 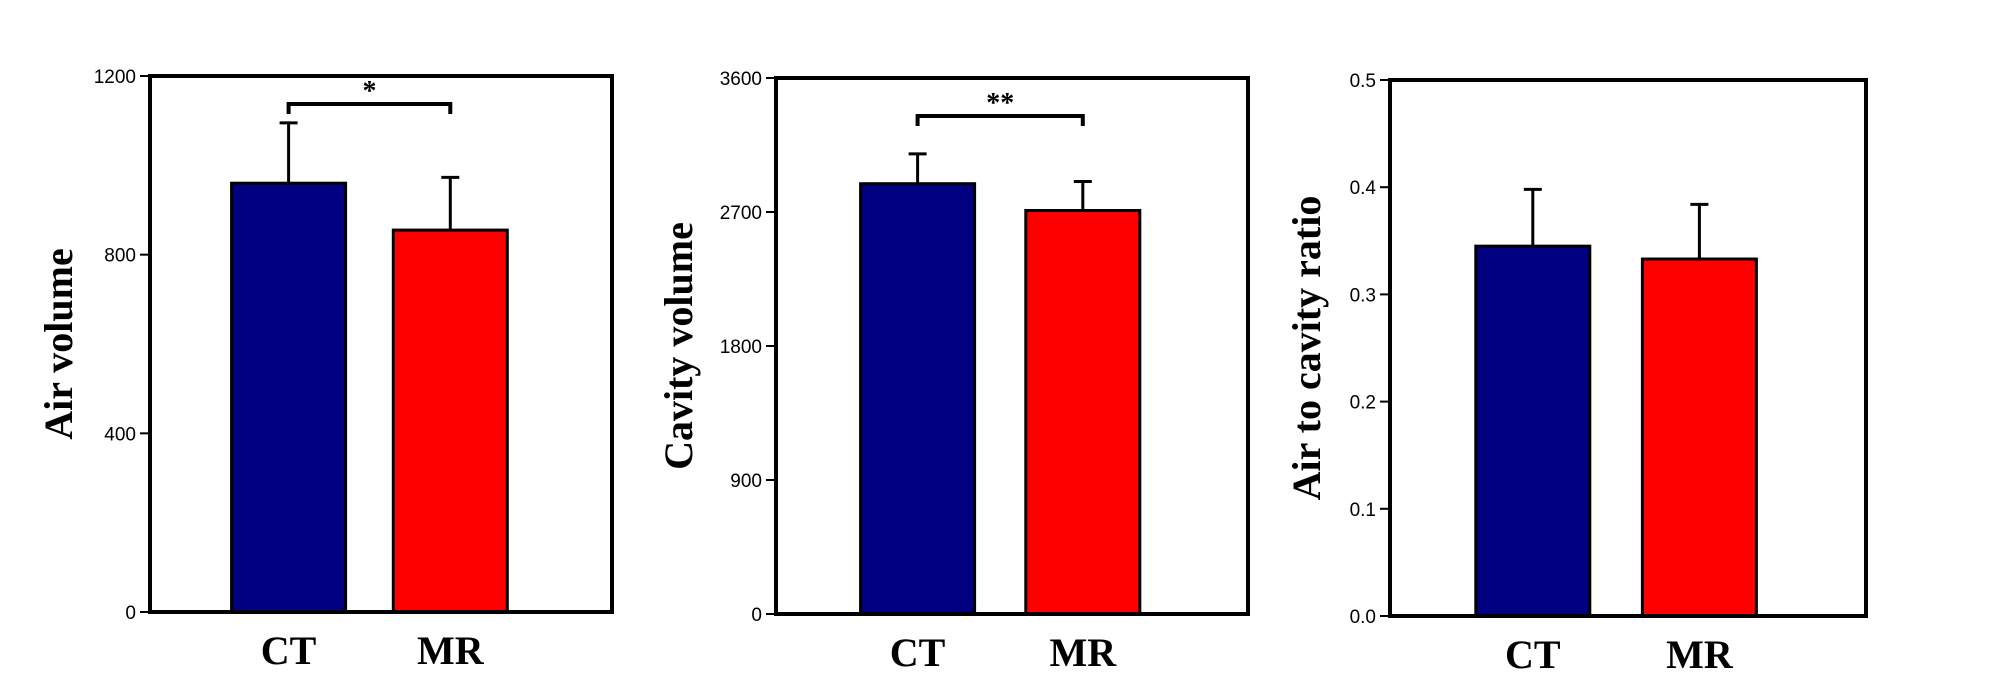 What do you see at coordinates (1306, 348) in the screenshot?
I see `y-axis-title: Air to cavity ratio` at bounding box center [1306, 348].